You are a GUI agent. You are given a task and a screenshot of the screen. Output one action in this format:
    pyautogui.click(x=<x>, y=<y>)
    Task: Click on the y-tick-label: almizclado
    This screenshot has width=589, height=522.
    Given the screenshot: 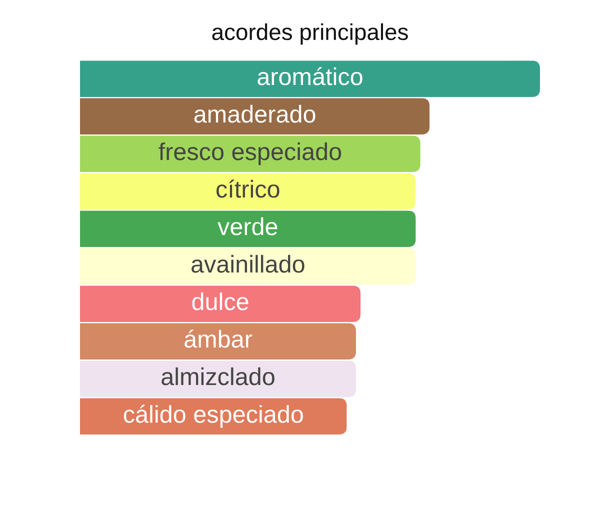 What is the action you would take?
    pyautogui.click(x=218, y=376)
    